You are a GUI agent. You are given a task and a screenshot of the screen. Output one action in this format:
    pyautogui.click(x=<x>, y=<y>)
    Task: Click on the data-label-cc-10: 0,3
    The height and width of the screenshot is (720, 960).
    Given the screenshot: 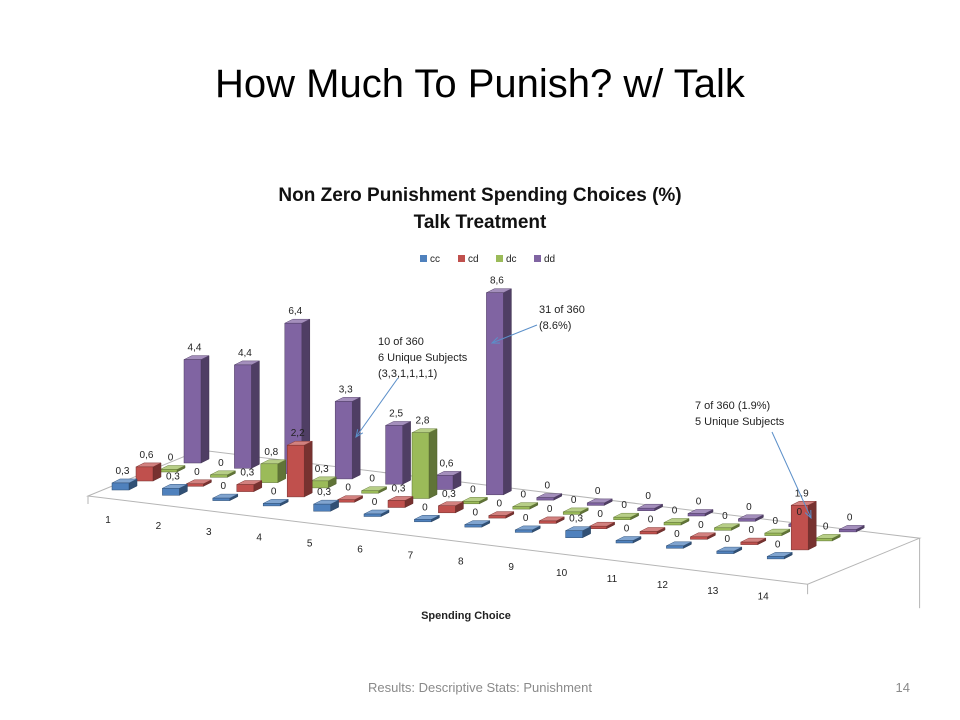 What is the action you would take?
    pyautogui.click(x=576, y=519)
    